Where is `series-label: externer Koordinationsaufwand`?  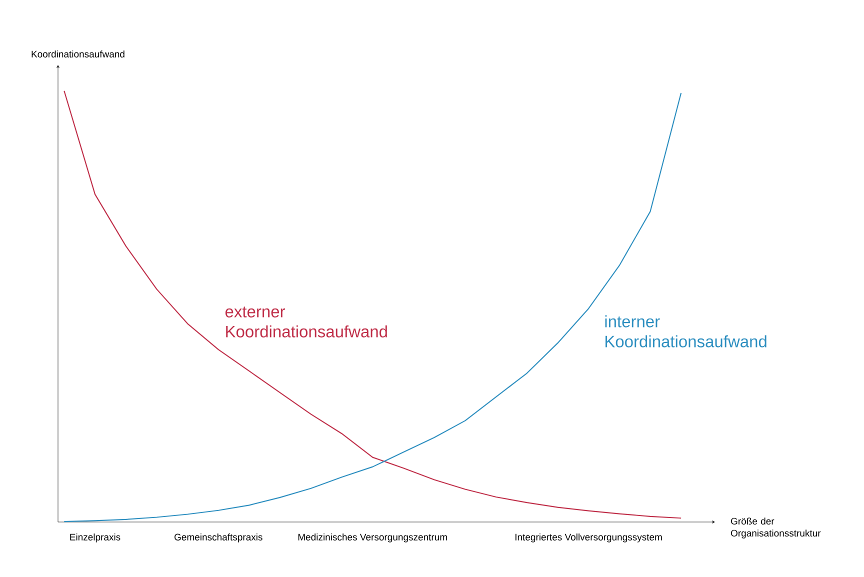
series-label: externer Koordinationsaufwand is located at coordinates (306, 322).